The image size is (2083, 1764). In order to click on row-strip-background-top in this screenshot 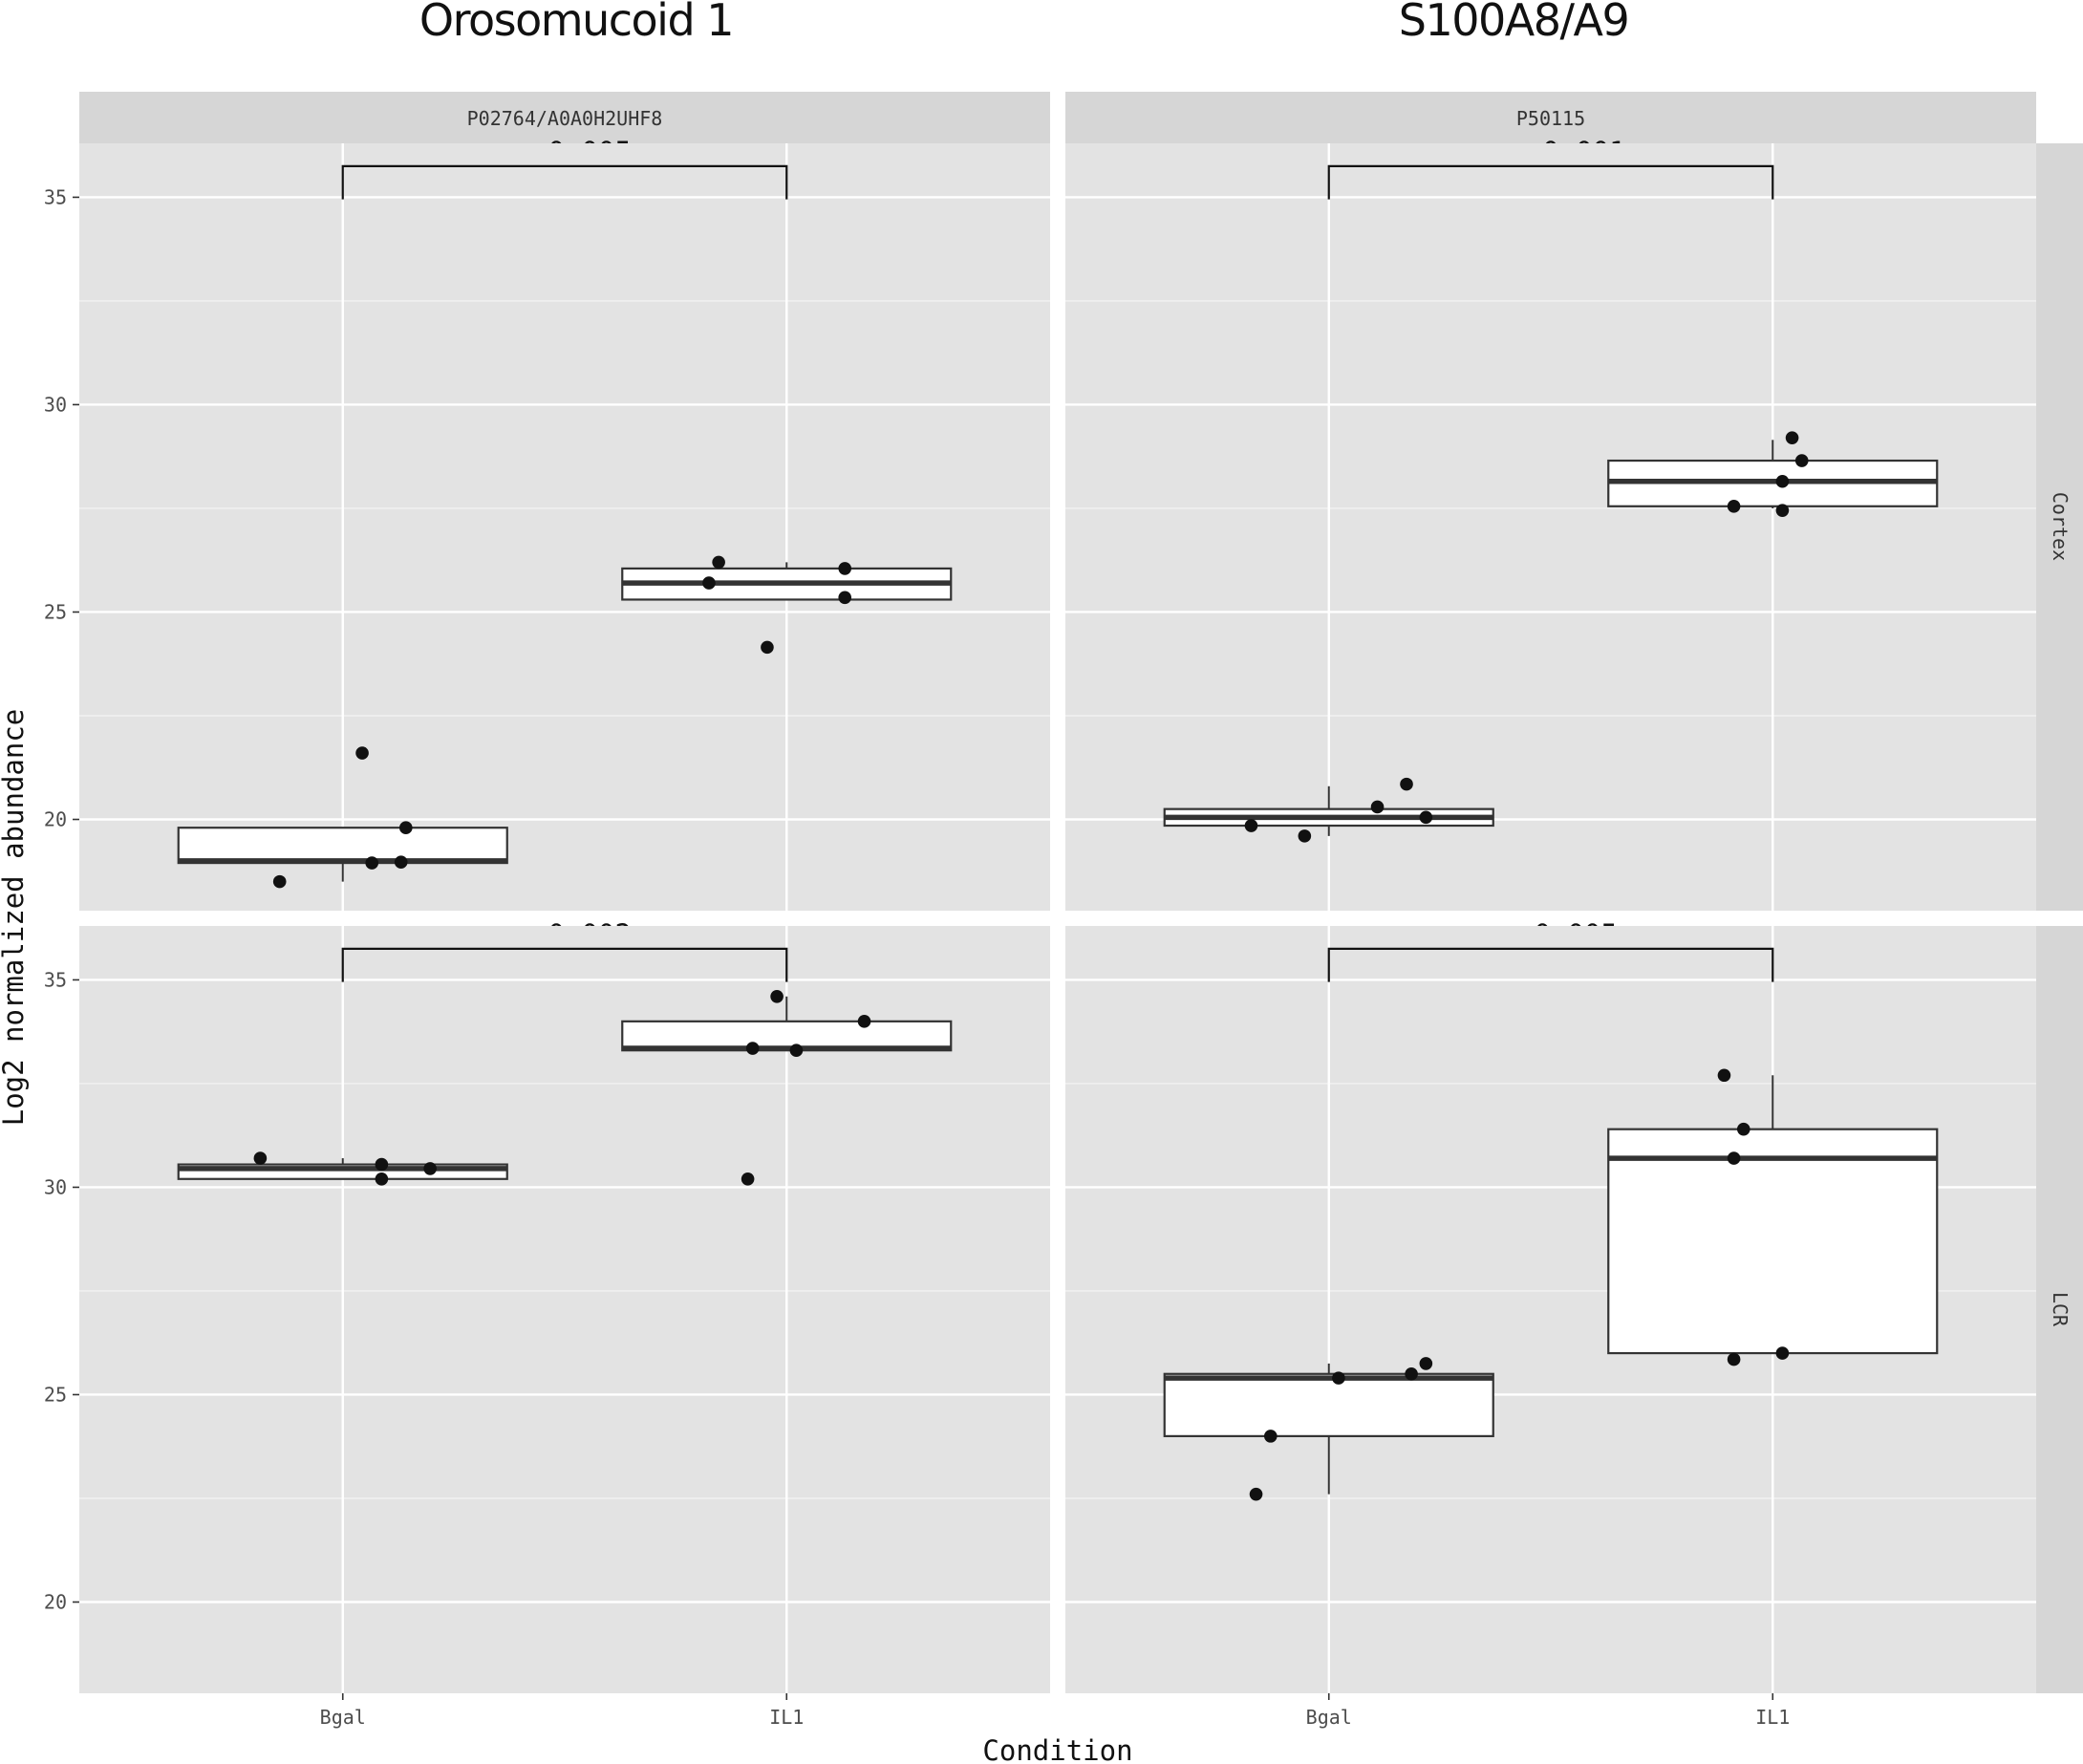, I will do `click(2059, 527)`.